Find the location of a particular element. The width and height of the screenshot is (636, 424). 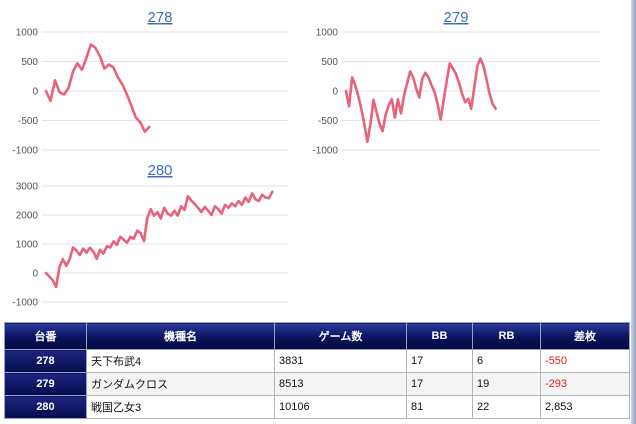

table-row: 278 天下布武4 3831 17 6 -550 is located at coordinates (317, 361).